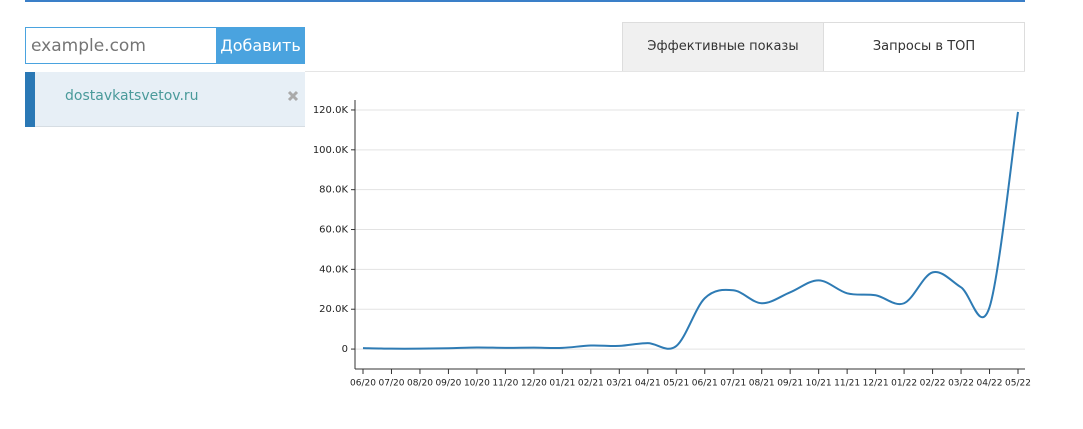 Image resolution: width=1083 pixels, height=429 pixels. Describe the element at coordinates (345, 349) in the screenshot. I see `y-tick-label: 0` at that location.